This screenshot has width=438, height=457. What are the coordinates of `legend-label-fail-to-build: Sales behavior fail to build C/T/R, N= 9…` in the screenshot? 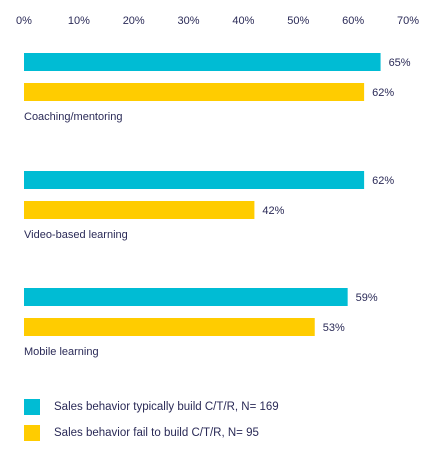 It's located at (156, 433).